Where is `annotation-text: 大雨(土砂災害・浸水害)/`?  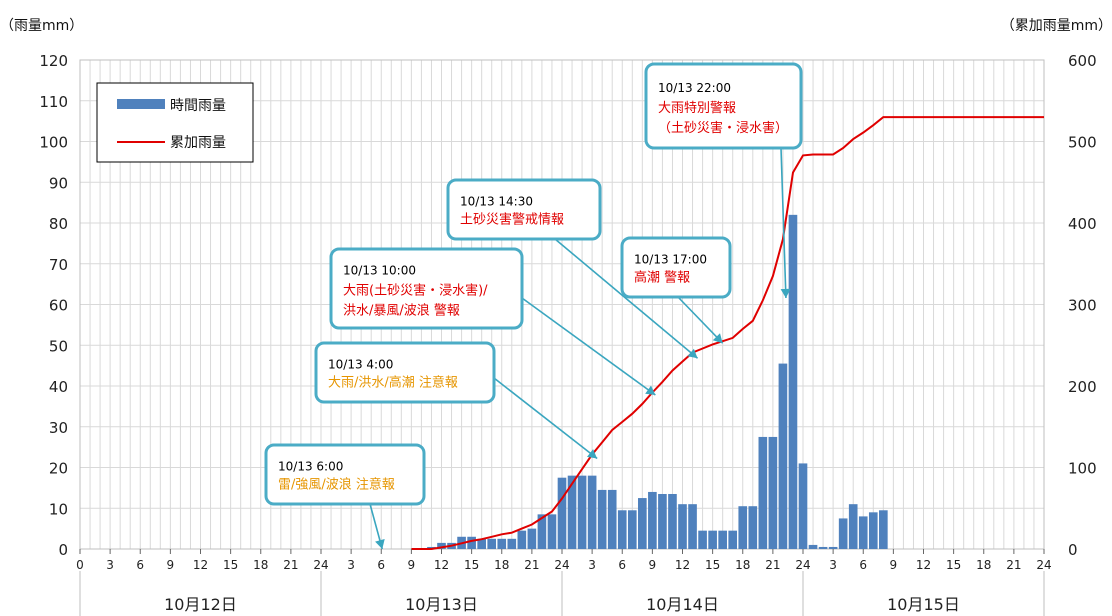 annotation-text: 大雨(土砂災害・浸水害)/ is located at coordinates (415, 291).